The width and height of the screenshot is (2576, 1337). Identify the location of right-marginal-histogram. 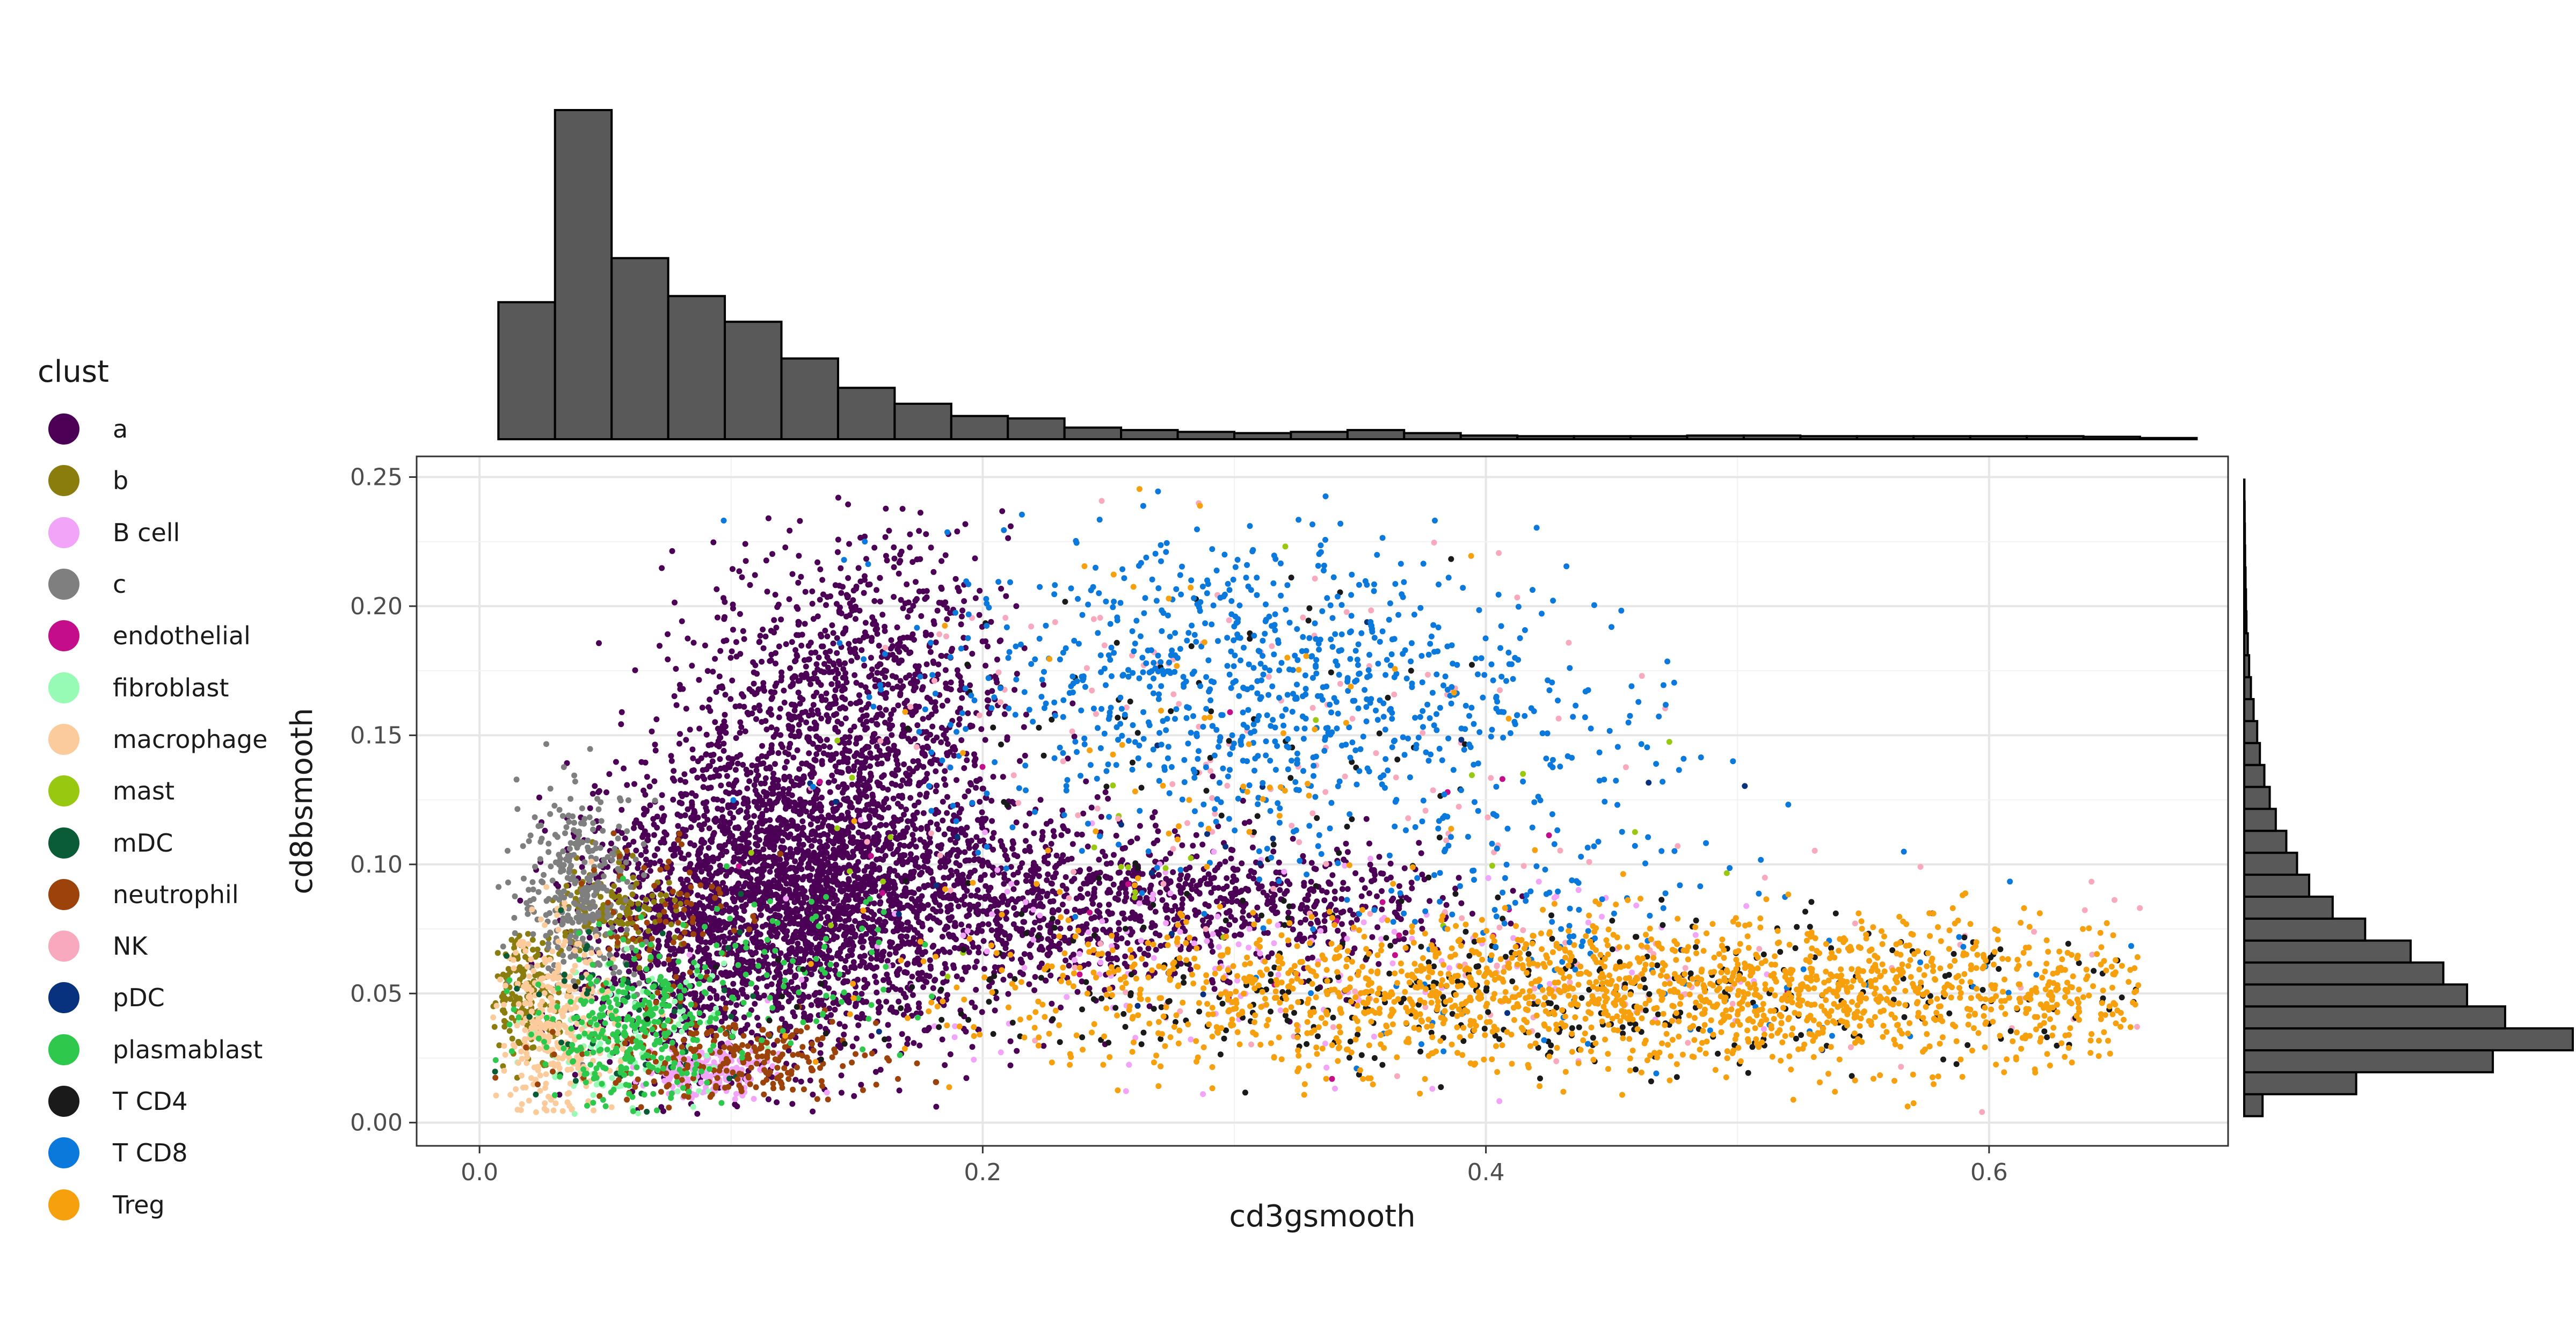
(2408, 797).